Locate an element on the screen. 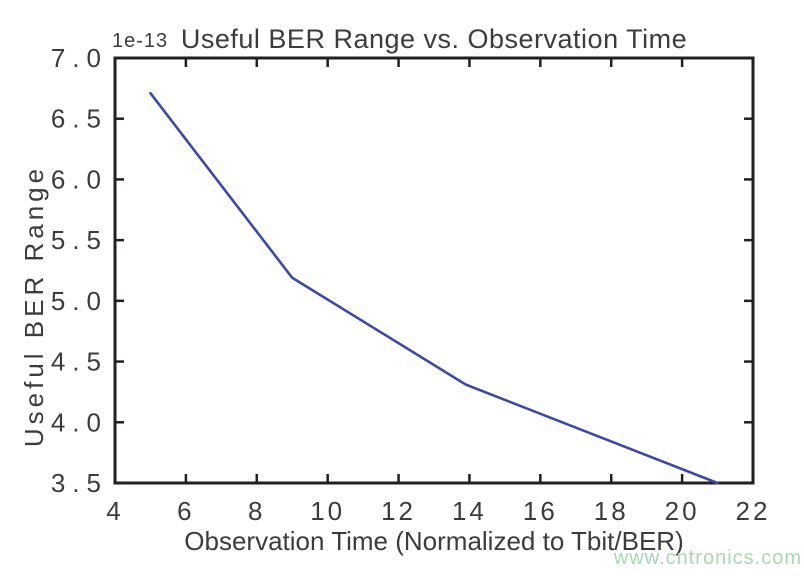  x-tick-label: 10 is located at coordinates (327, 511).